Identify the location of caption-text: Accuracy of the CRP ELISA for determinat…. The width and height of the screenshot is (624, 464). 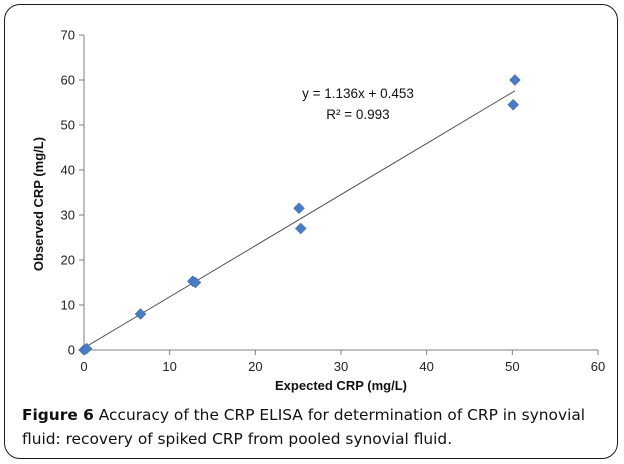
(304, 427).